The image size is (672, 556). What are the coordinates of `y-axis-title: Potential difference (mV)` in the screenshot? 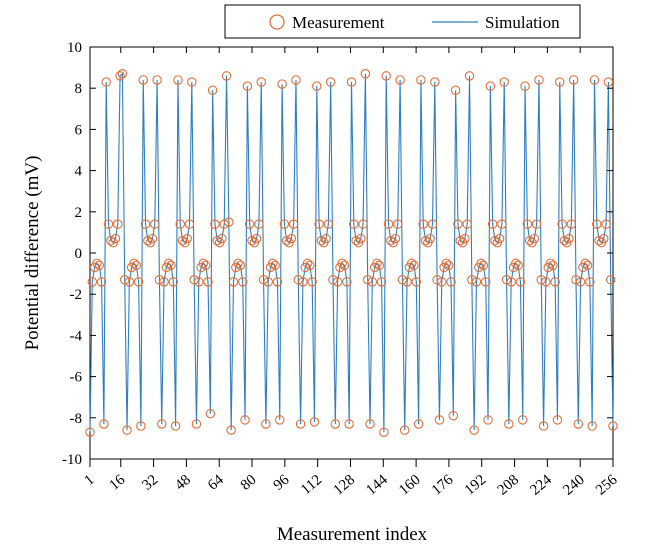 It's located at (32, 253).